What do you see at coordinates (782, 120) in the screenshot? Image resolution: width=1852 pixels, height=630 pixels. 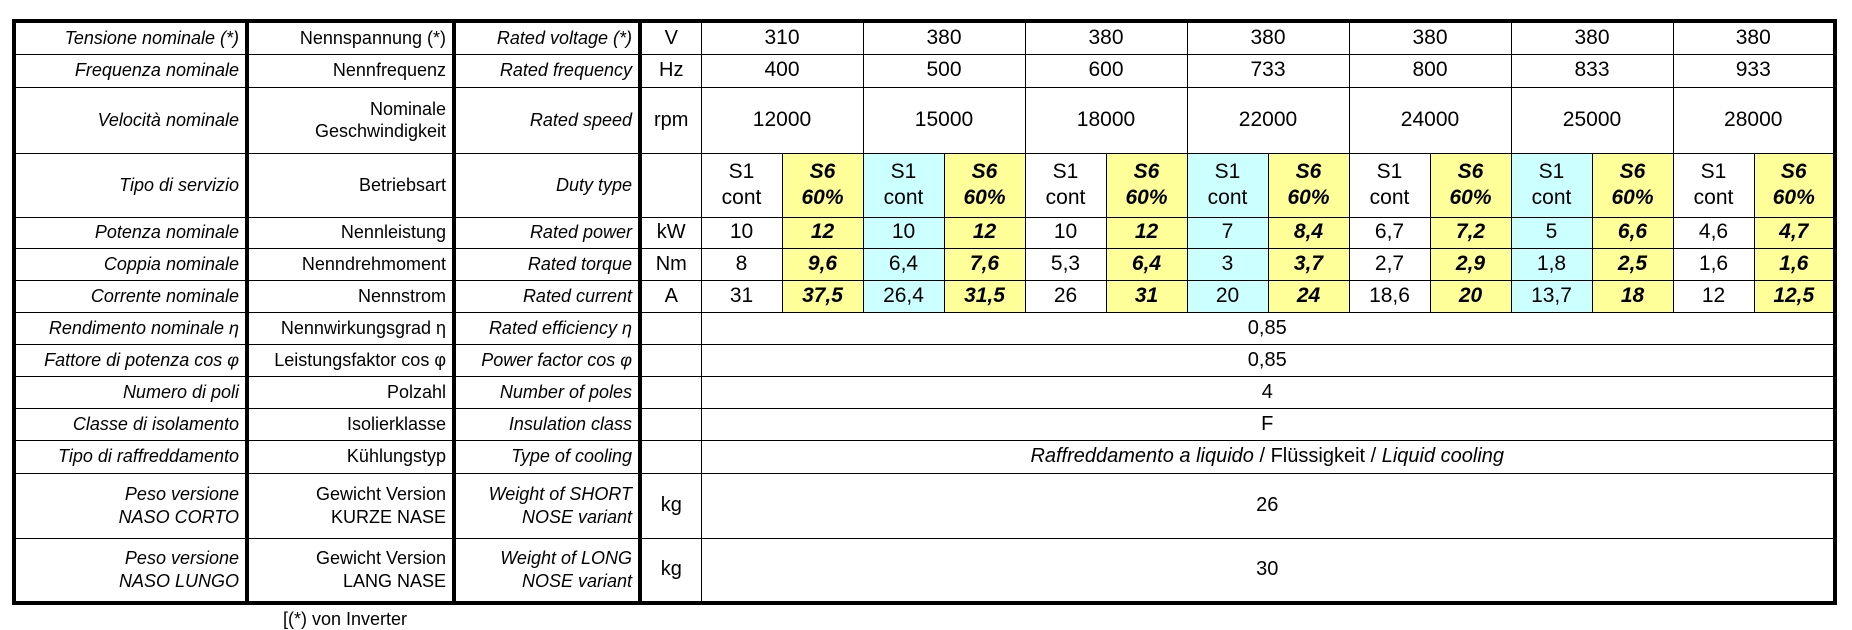 I see `value-speed: 12000` at bounding box center [782, 120].